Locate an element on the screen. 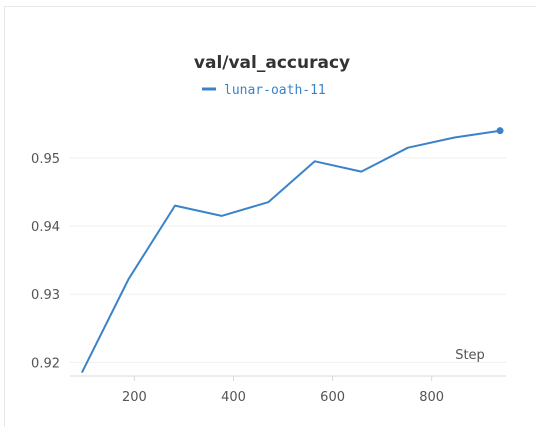 This screenshot has height=429, width=538. x-axis-label: Step is located at coordinates (470, 355).